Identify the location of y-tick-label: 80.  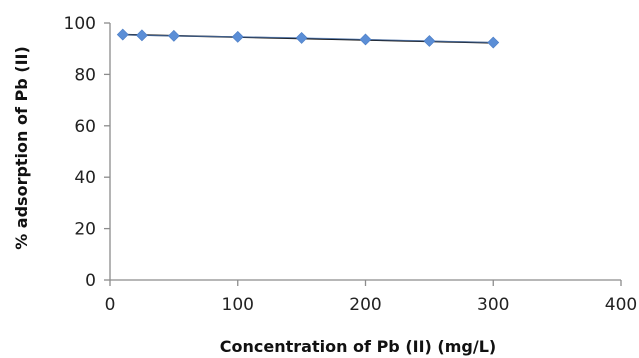
(85, 75).